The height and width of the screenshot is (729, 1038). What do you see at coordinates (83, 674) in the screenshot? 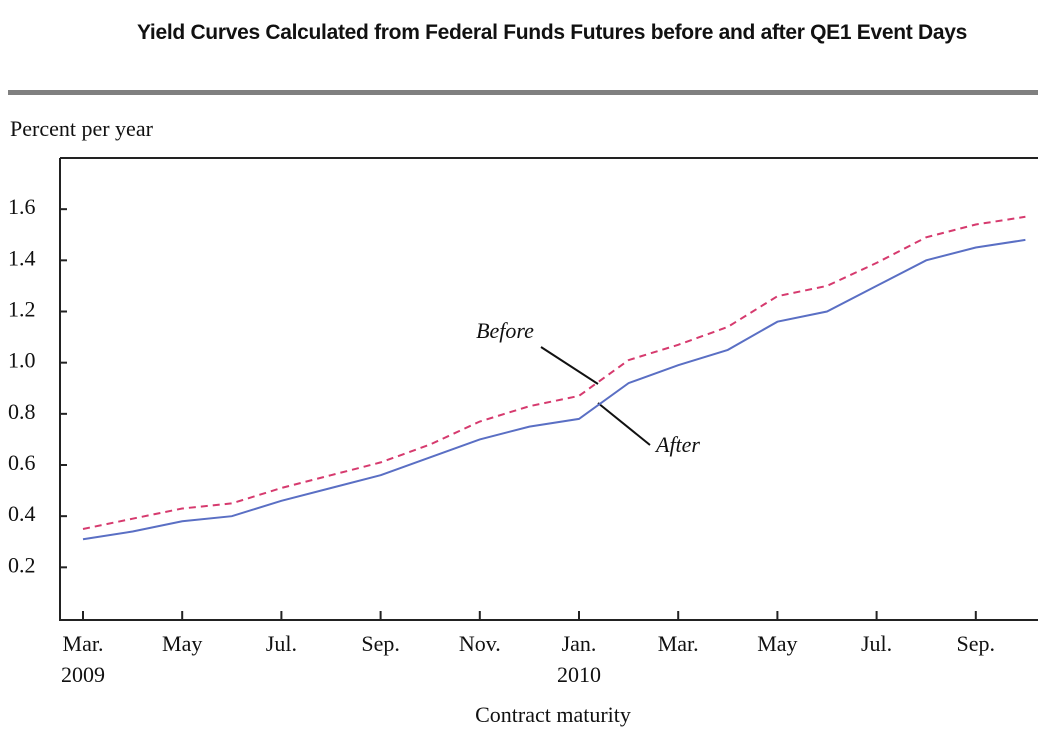
I see `x-year-label: 2009` at bounding box center [83, 674].